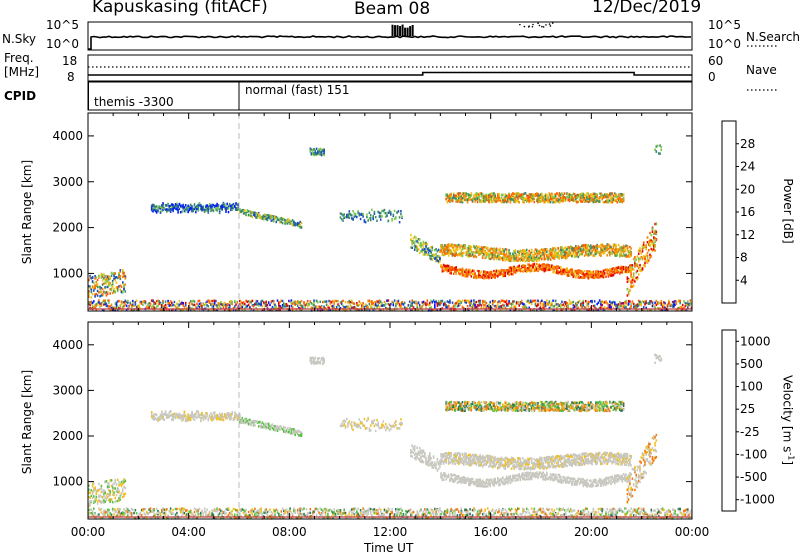 The image size is (800, 555). Describe the element at coordinates (390, 36) in the screenshot. I see `nsky-panel-frame` at that location.